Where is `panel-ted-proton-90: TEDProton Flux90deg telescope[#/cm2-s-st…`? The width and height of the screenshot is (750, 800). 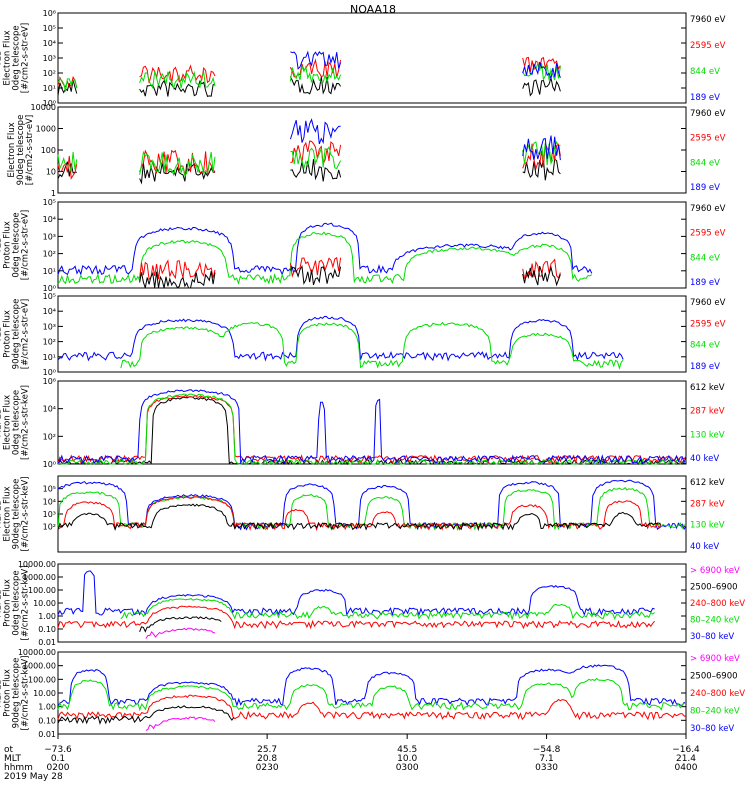 panel-ted-proton-90: TEDProton Flux90deg telescope[#/cm2-s-st… is located at coordinates (363, 334).